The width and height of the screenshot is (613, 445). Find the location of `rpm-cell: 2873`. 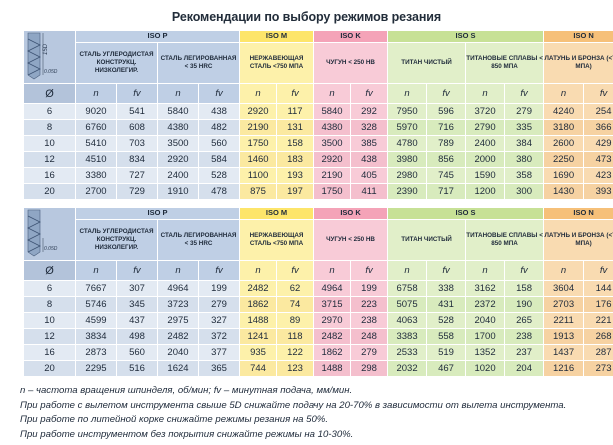

rpm-cell: 2873 is located at coordinates (96, 352).